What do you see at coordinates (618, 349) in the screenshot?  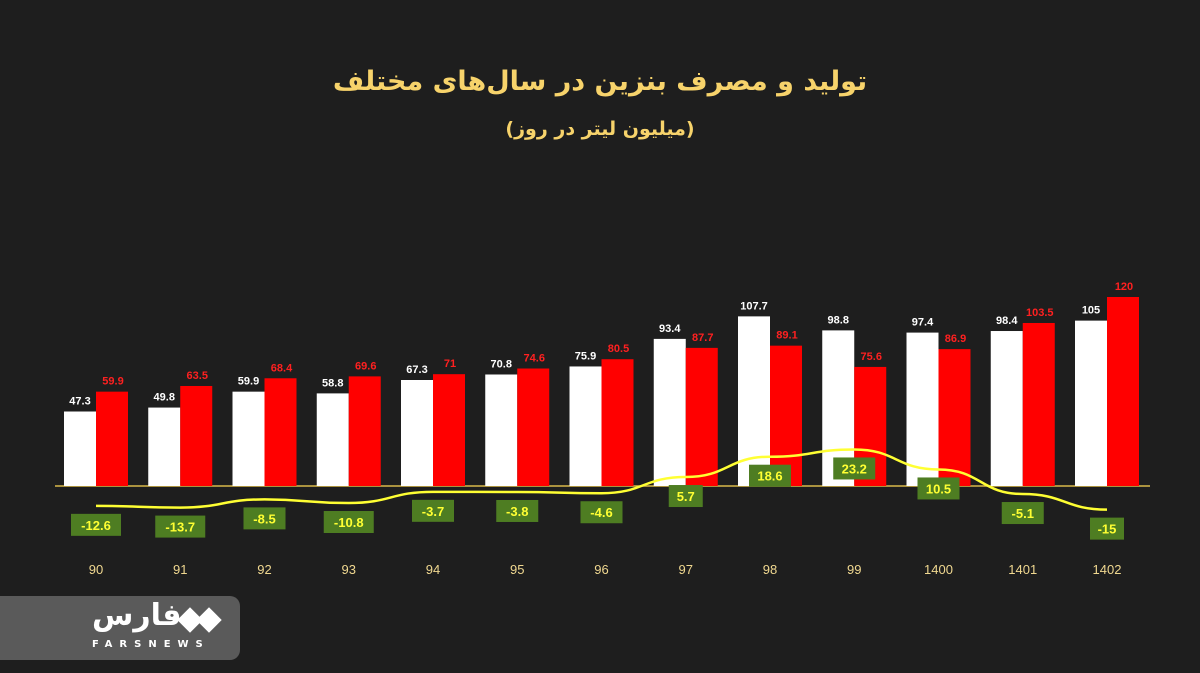 I see `consumption-label: 80.5` at bounding box center [618, 349].